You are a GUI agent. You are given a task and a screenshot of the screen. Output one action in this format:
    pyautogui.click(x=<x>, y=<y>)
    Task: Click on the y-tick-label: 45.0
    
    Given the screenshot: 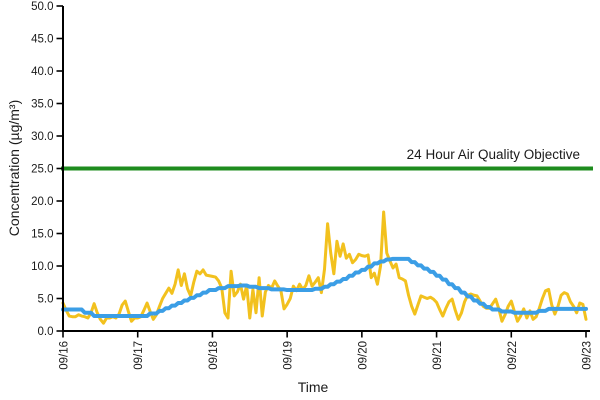 What is the action you would take?
    pyautogui.click(x=42, y=40)
    